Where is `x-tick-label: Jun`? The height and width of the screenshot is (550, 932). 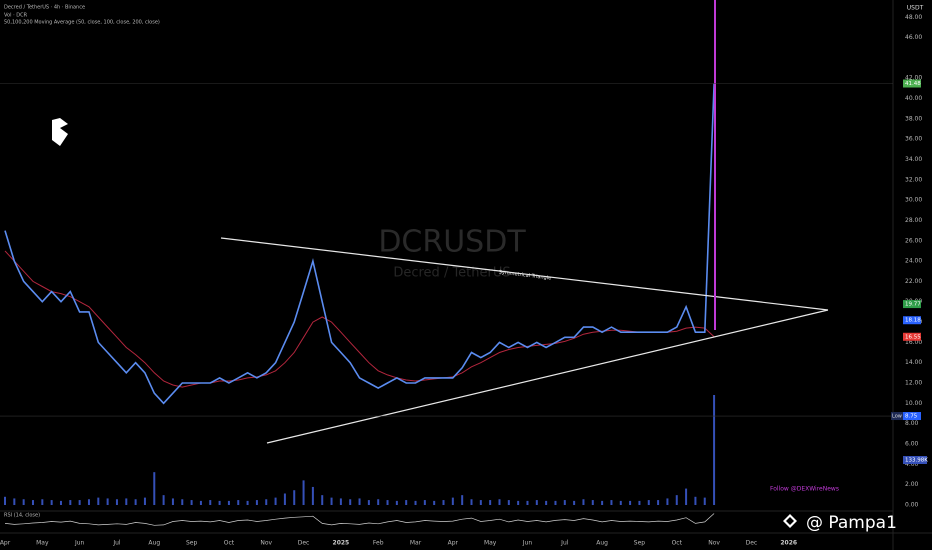 x-tick-label: Jun is located at coordinates (79, 543).